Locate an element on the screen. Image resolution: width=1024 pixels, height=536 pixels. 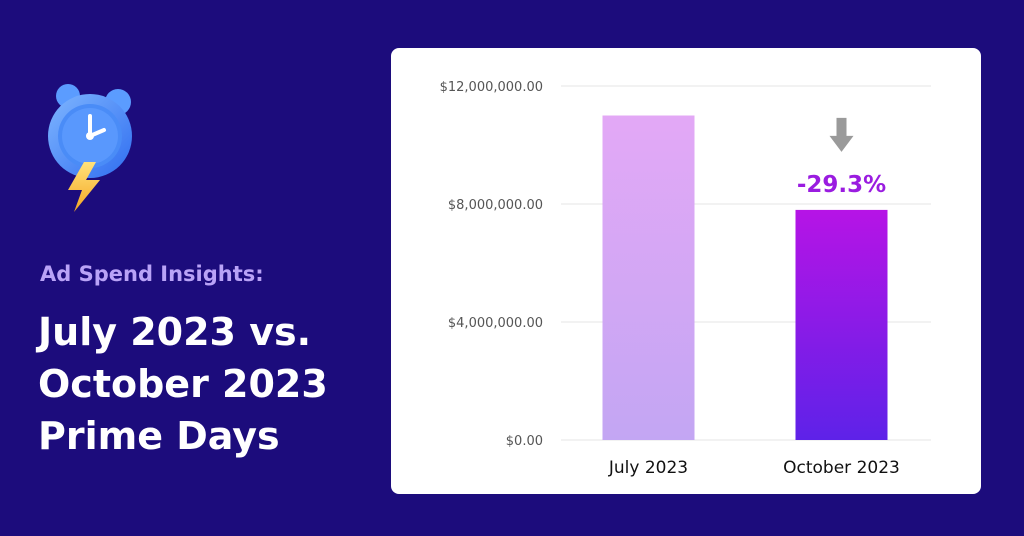
subtitle: Ad Spend Insights: is located at coordinates (152, 274).